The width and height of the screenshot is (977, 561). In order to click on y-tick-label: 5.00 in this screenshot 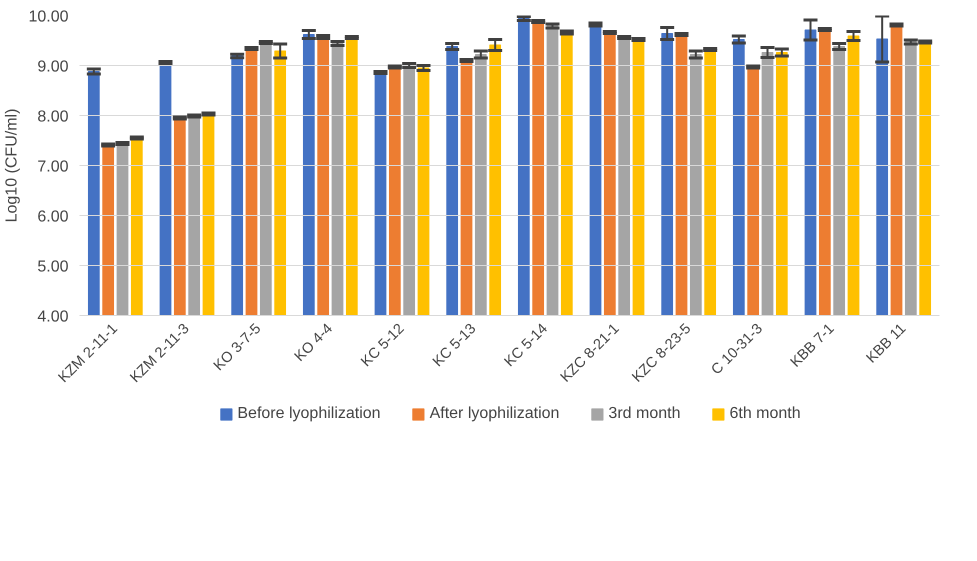, I will do `click(53, 267)`.